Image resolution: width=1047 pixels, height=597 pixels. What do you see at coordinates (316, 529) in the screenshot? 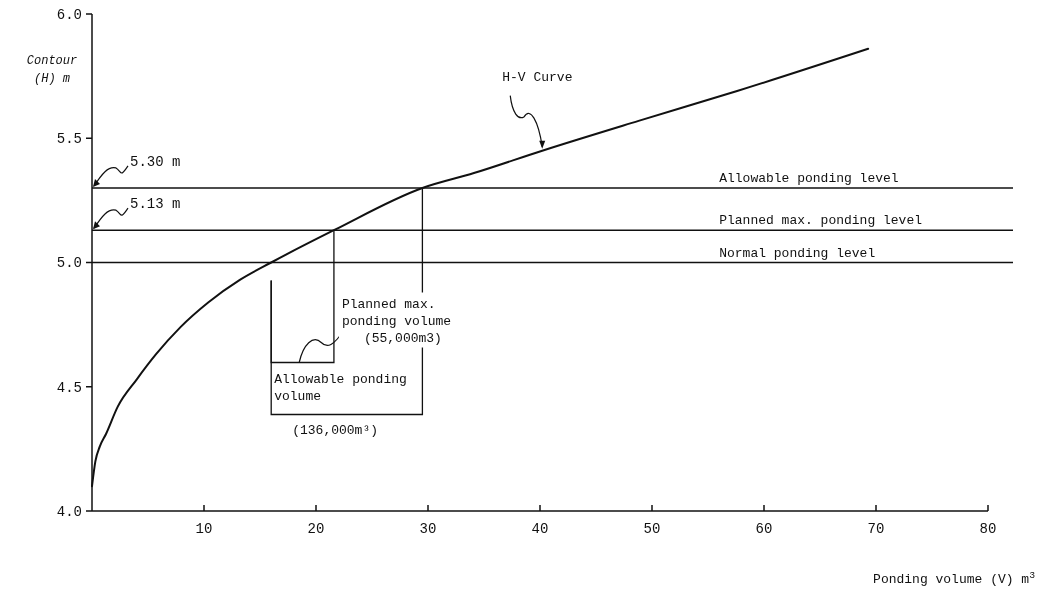
I see `x-tick-label: 20` at bounding box center [316, 529].